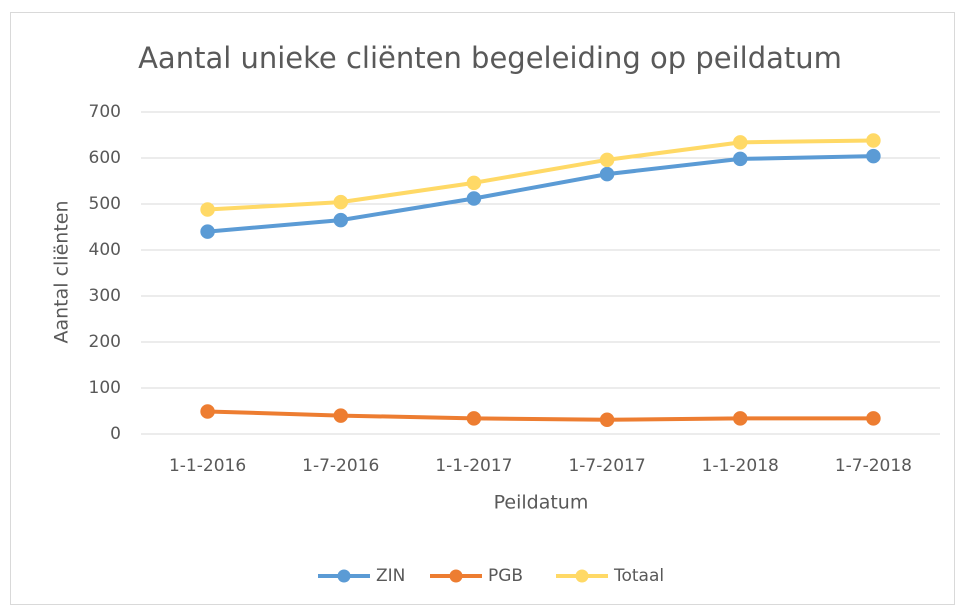 The height and width of the screenshot is (606, 956). Describe the element at coordinates (105, 158) in the screenshot. I see `y-tick-label: 600` at that location.